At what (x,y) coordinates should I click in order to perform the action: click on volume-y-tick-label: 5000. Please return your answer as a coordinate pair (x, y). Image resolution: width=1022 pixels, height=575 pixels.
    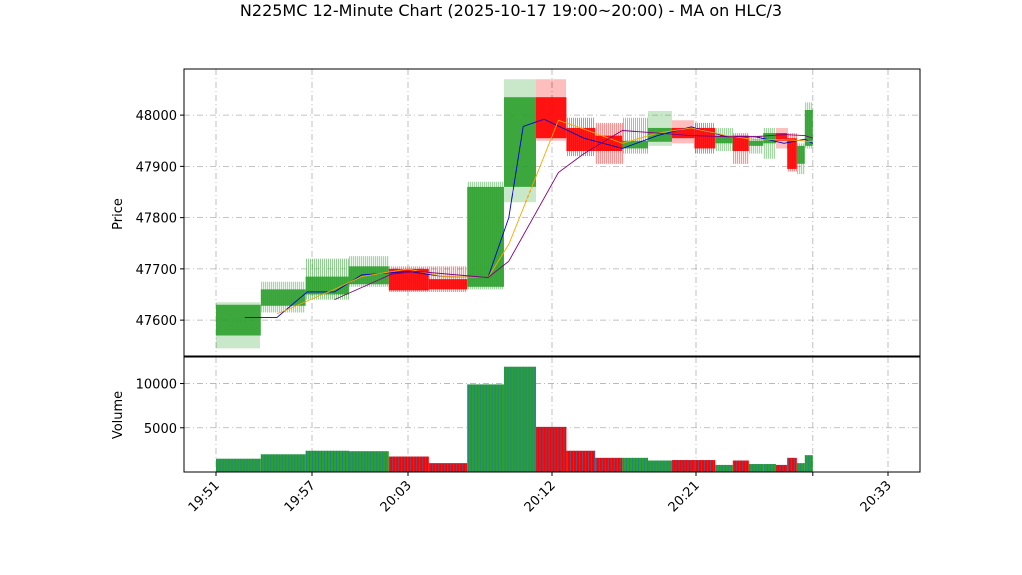
    Looking at the image, I should click on (160, 429).